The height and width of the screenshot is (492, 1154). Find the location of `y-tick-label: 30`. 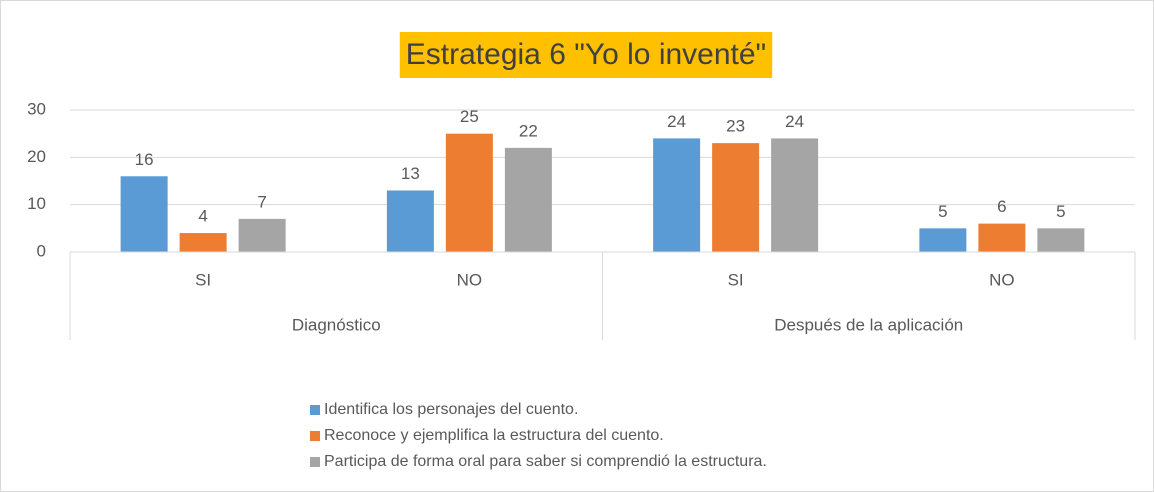

y-tick-label: 30 is located at coordinates (36, 108).